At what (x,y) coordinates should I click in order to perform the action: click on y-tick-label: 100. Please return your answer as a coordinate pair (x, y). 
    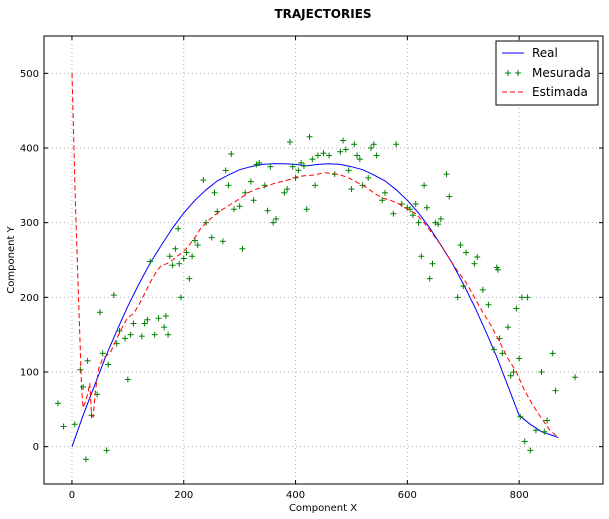
    Looking at the image, I should click on (29, 373).